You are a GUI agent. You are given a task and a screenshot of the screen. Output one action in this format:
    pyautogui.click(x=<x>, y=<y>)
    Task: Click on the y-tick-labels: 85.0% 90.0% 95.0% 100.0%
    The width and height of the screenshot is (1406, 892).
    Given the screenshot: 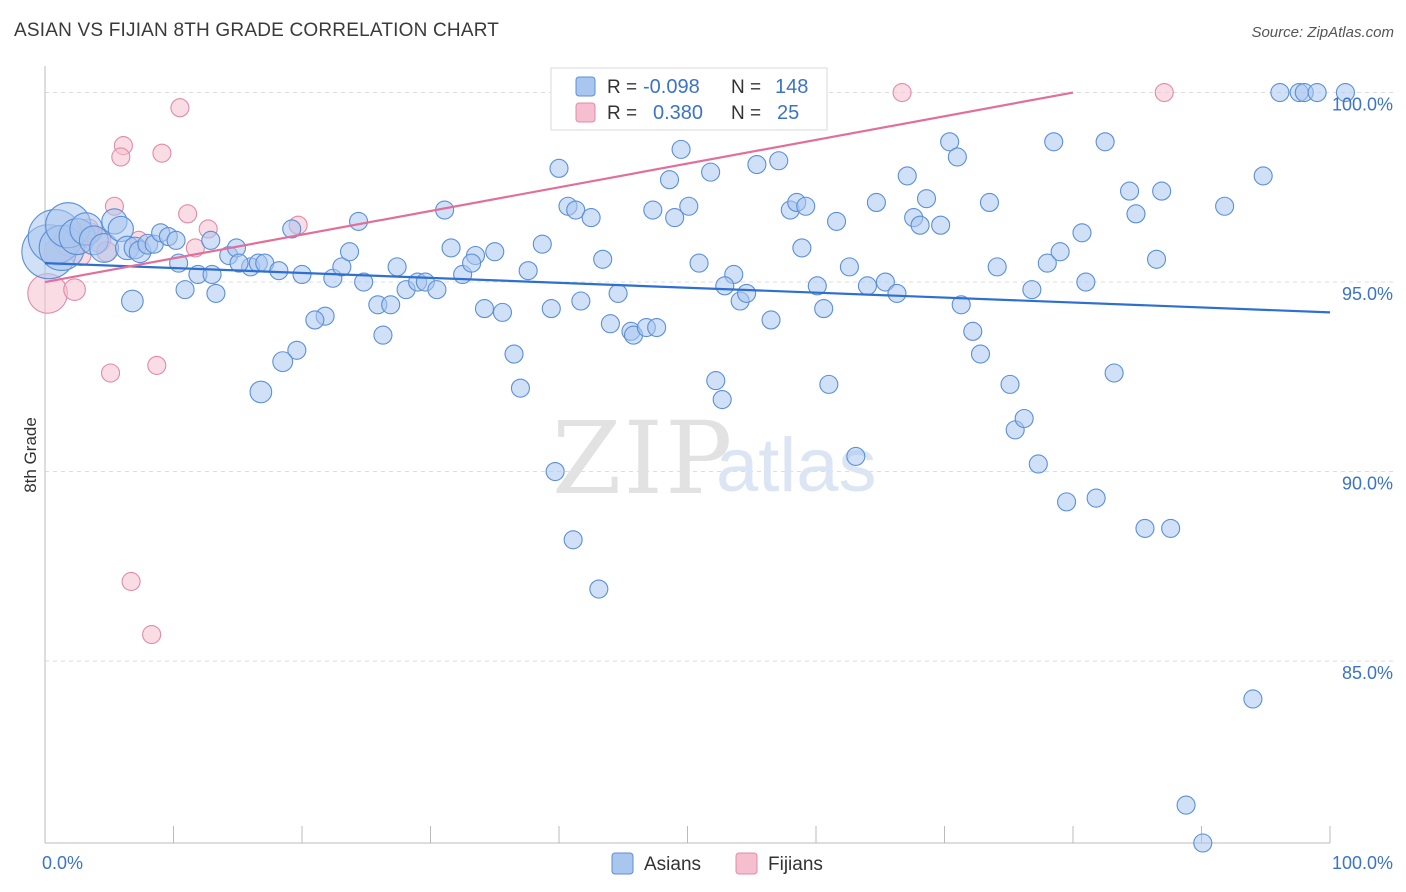 What is the action you would take?
    pyautogui.click(x=1362, y=389)
    